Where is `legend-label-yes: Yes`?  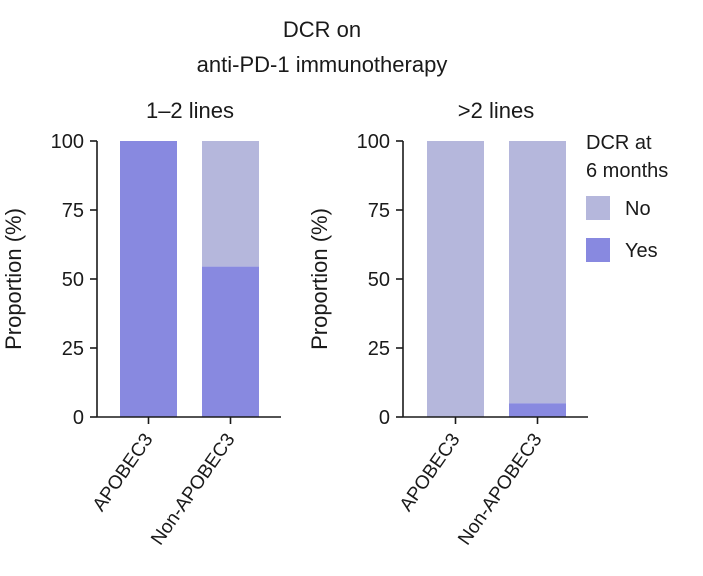 legend-label-yes: Yes is located at coordinates (641, 251).